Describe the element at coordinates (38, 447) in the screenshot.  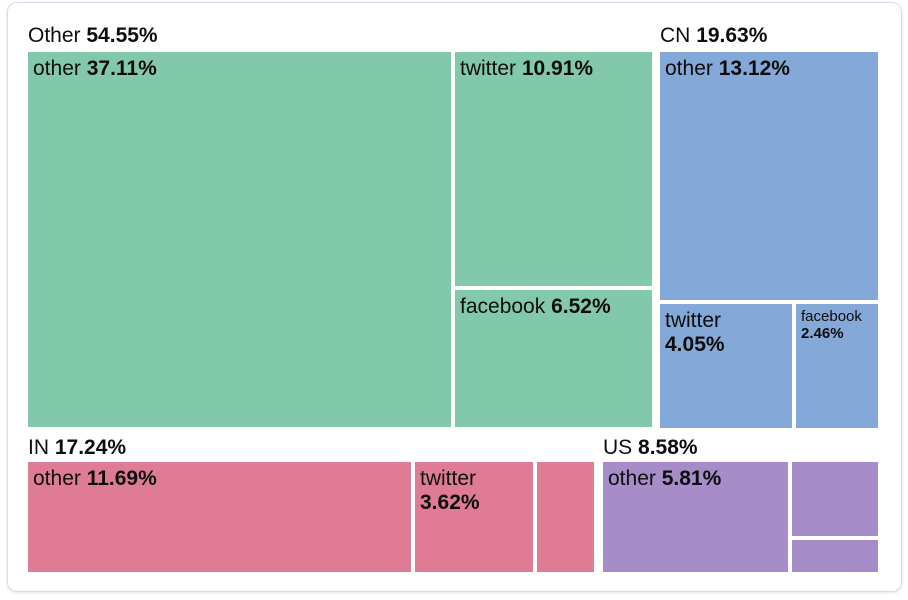
I see `group-name: IN` at that location.